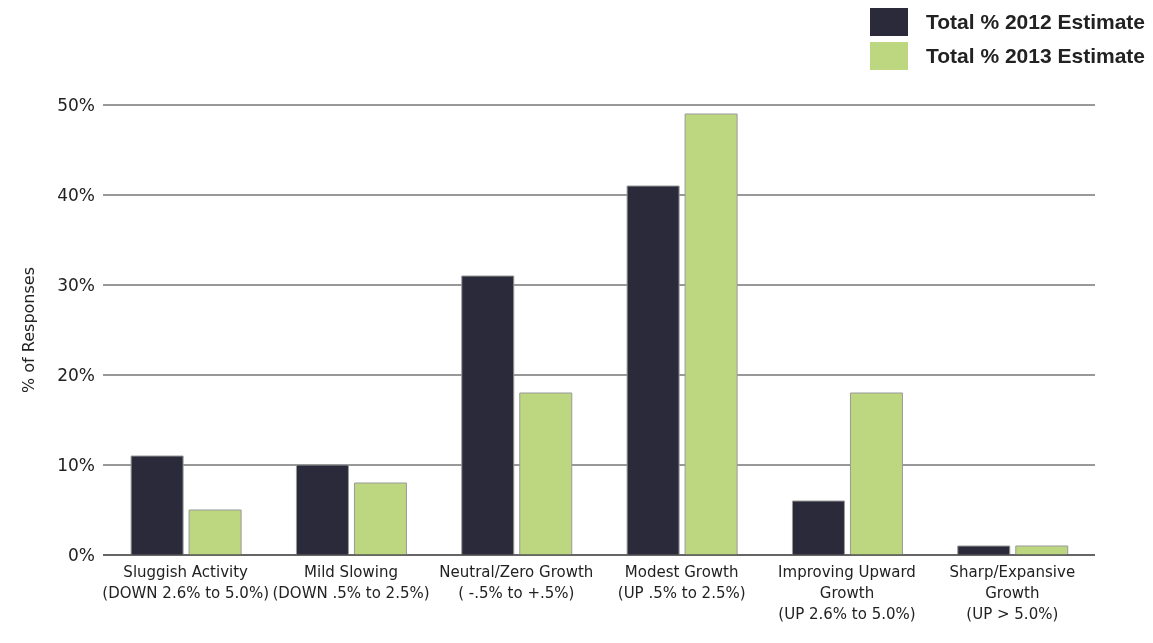 This screenshot has width=1153, height=643. I want to click on y-tick-label: 30%, so click(76, 285).